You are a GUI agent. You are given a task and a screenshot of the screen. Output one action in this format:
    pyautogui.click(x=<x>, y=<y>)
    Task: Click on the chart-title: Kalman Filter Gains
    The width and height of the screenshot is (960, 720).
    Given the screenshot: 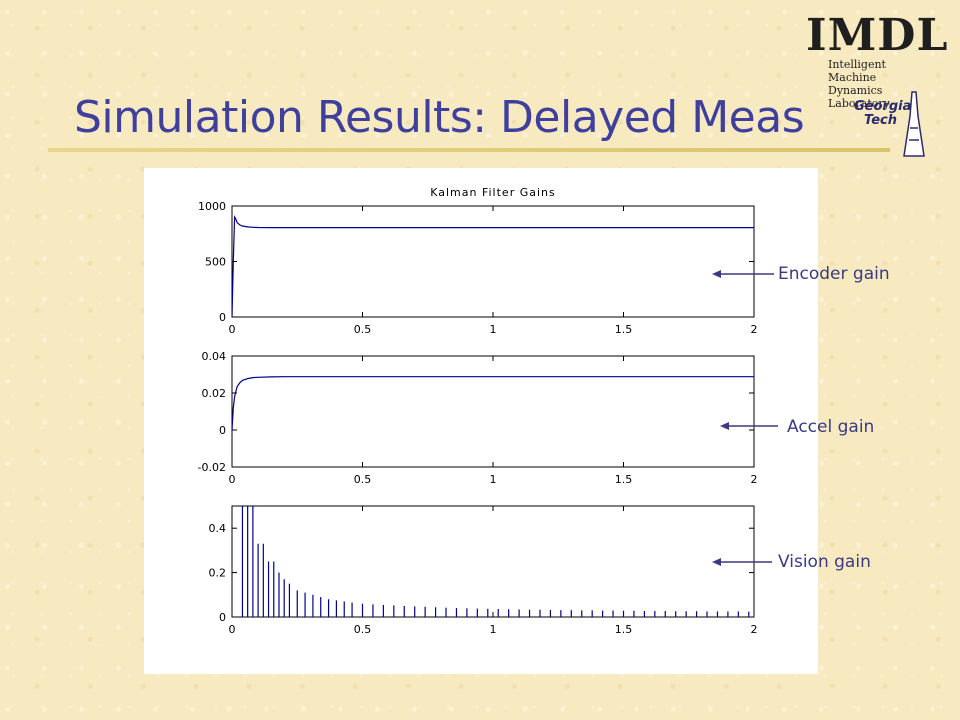 What is the action you would take?
    pyautogui.click(x=493, y=192)
    